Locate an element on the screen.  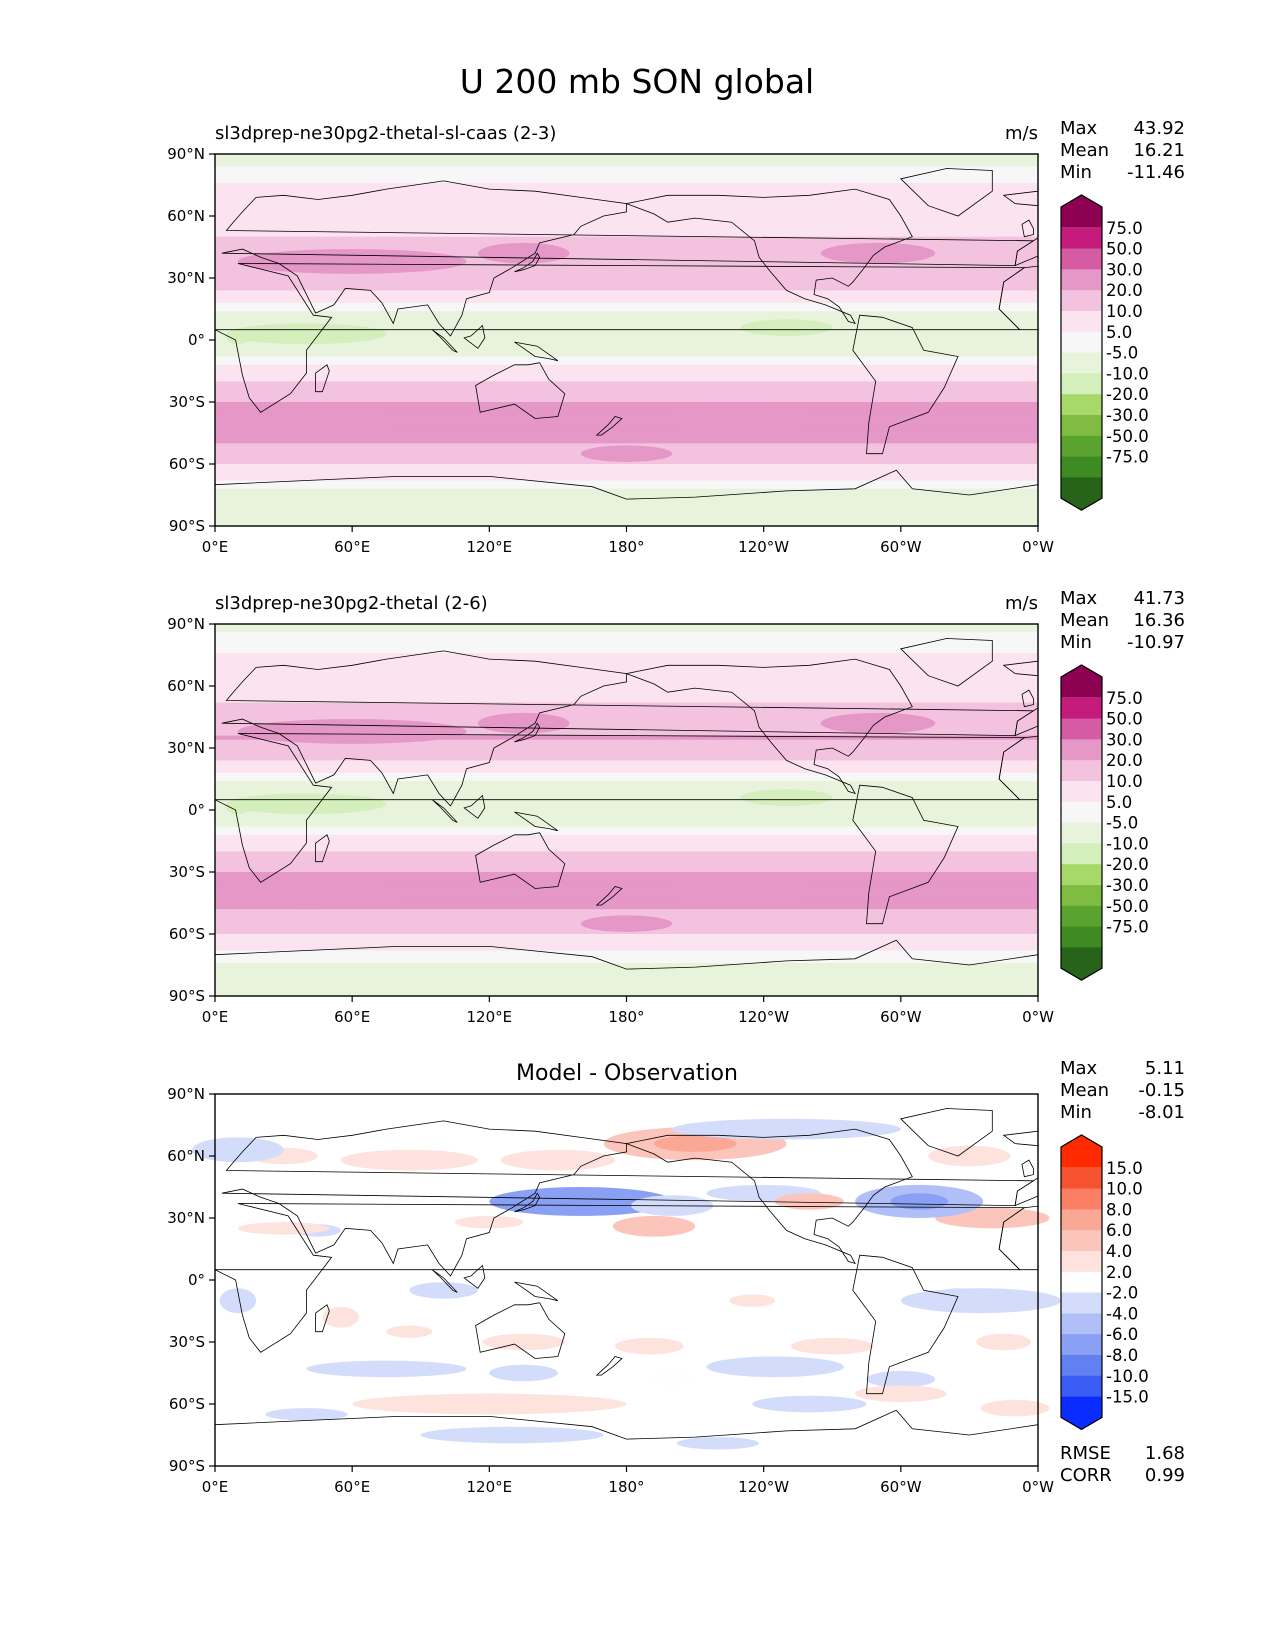
colorbar-extend-max is located at coordinates (1081, 211).